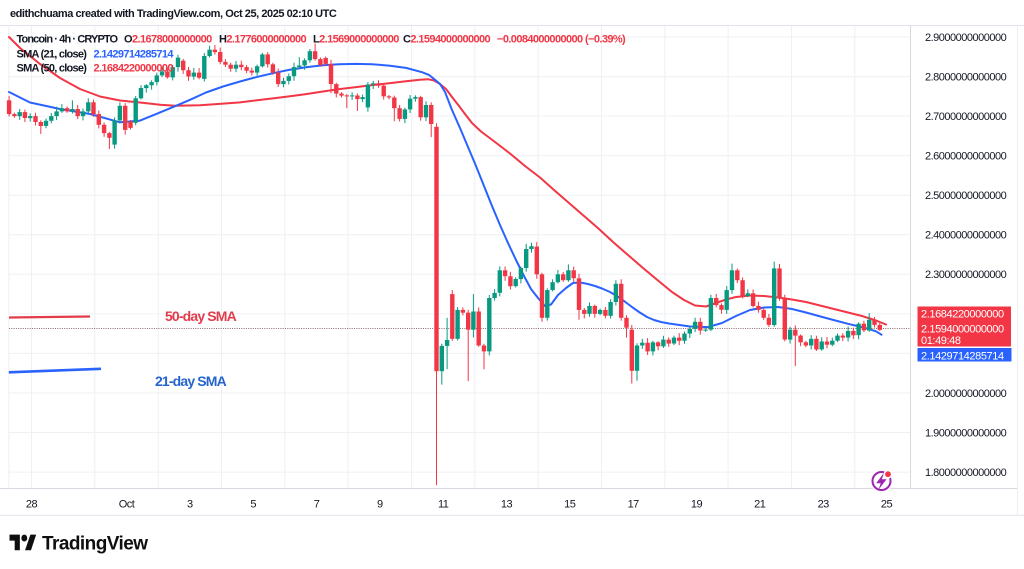 This screenshot has height=569, width=1024. Describe the element at coordinates (52, 69) in the screenshot. I see `svg-text: SMA (50, close)` at that location.